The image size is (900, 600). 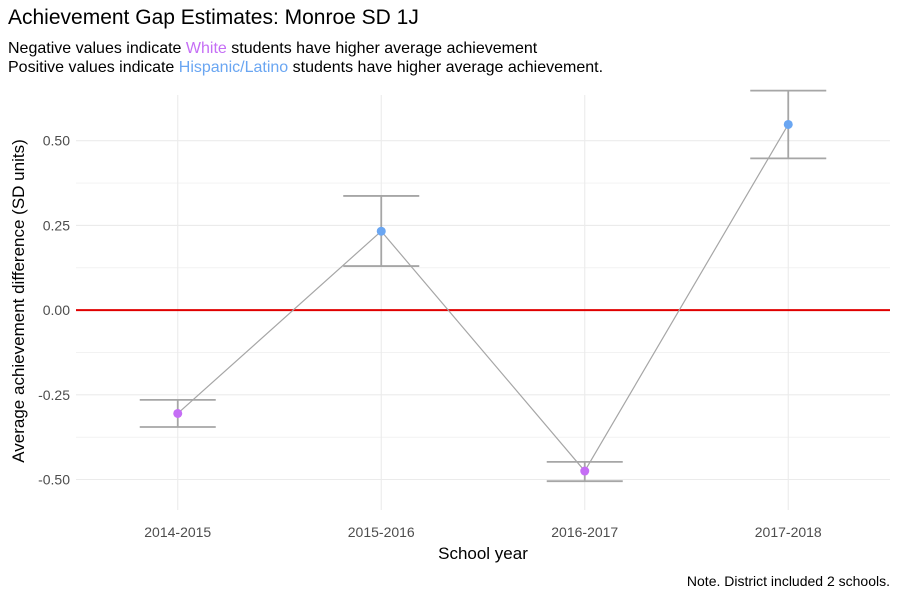 I want to click on x-tick-label: 2017-2018, so click(x=788, y=532).